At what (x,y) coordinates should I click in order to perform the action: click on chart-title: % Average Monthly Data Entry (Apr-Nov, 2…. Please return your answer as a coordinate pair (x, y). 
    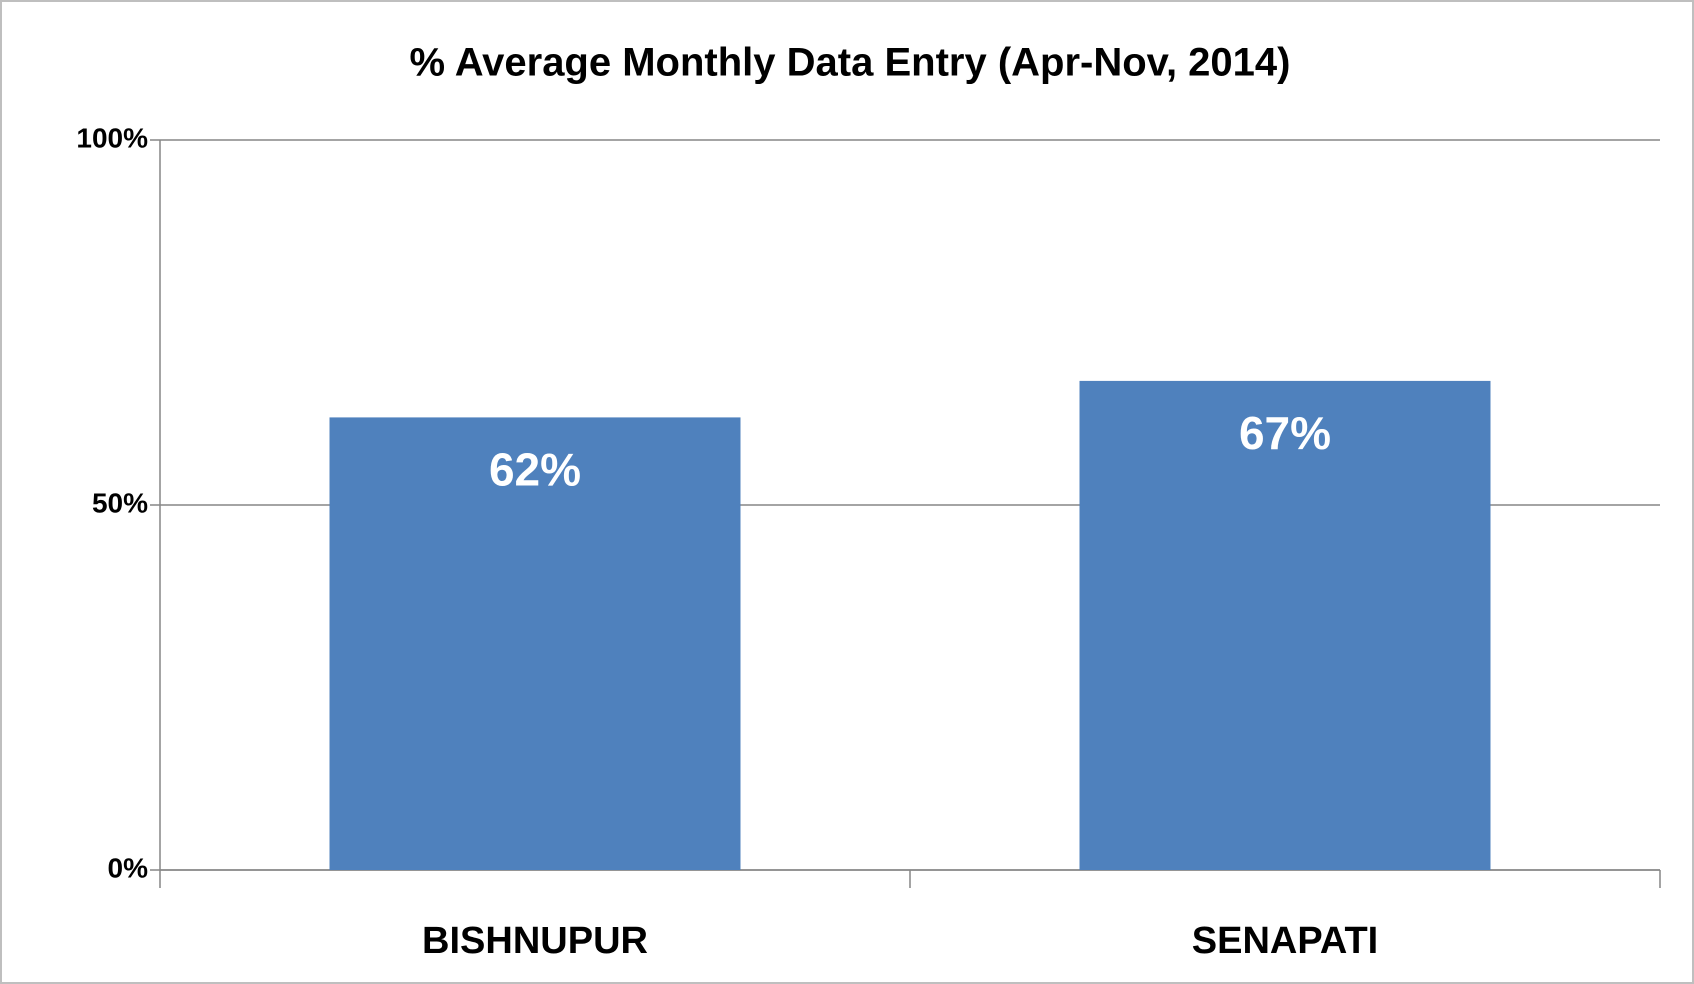
    Looking at the image, I should click on (850, 63).